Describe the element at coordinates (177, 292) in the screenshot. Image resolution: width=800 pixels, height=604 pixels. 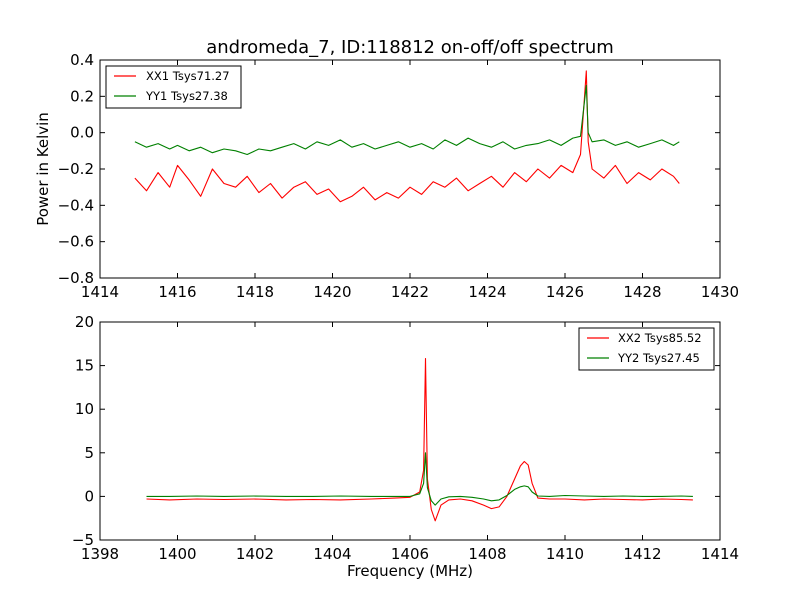
I see `x-tick-label: 1416` at that location.